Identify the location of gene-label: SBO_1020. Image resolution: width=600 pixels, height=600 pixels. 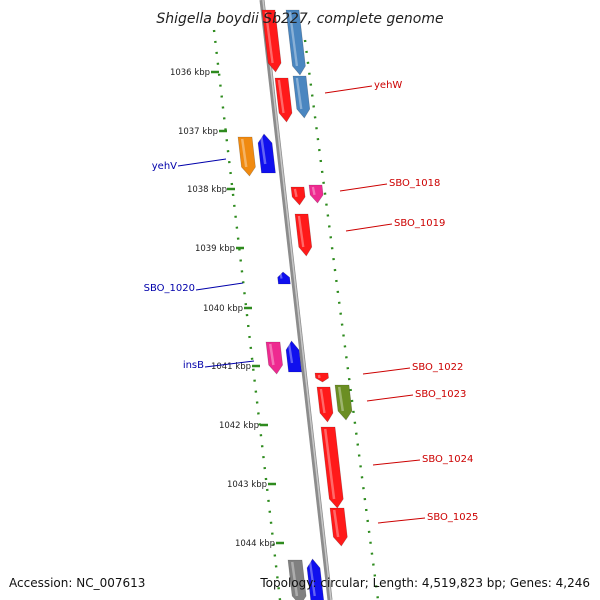
(169, 288).